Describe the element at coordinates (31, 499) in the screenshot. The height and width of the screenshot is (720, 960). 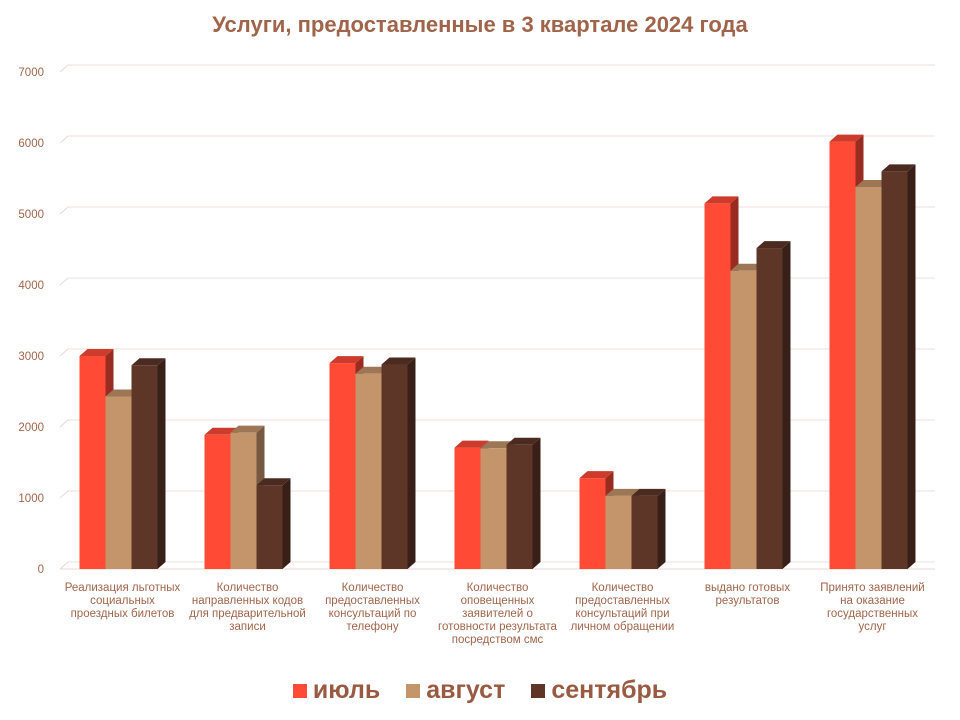
I see `y-tick-label: 1000` at that location.